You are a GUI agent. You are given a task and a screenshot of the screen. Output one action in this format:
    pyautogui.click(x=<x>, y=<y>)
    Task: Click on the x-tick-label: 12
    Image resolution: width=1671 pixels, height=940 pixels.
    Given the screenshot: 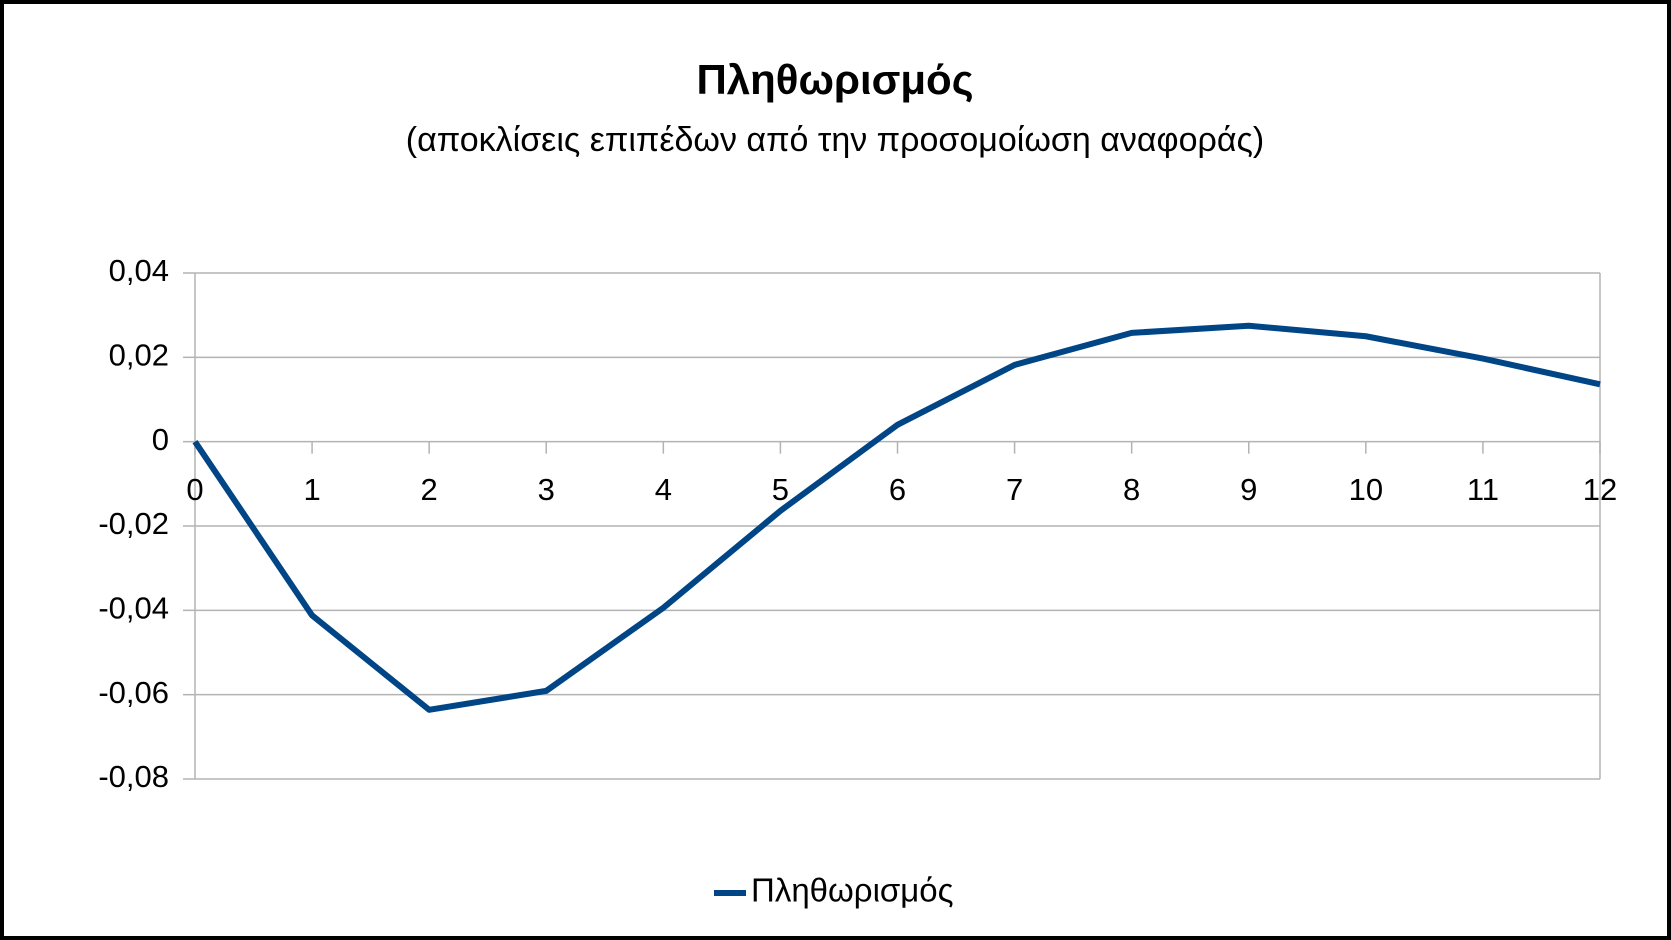 What is the action you would take?
    pyautogui.click(x=1600, y=489)
    